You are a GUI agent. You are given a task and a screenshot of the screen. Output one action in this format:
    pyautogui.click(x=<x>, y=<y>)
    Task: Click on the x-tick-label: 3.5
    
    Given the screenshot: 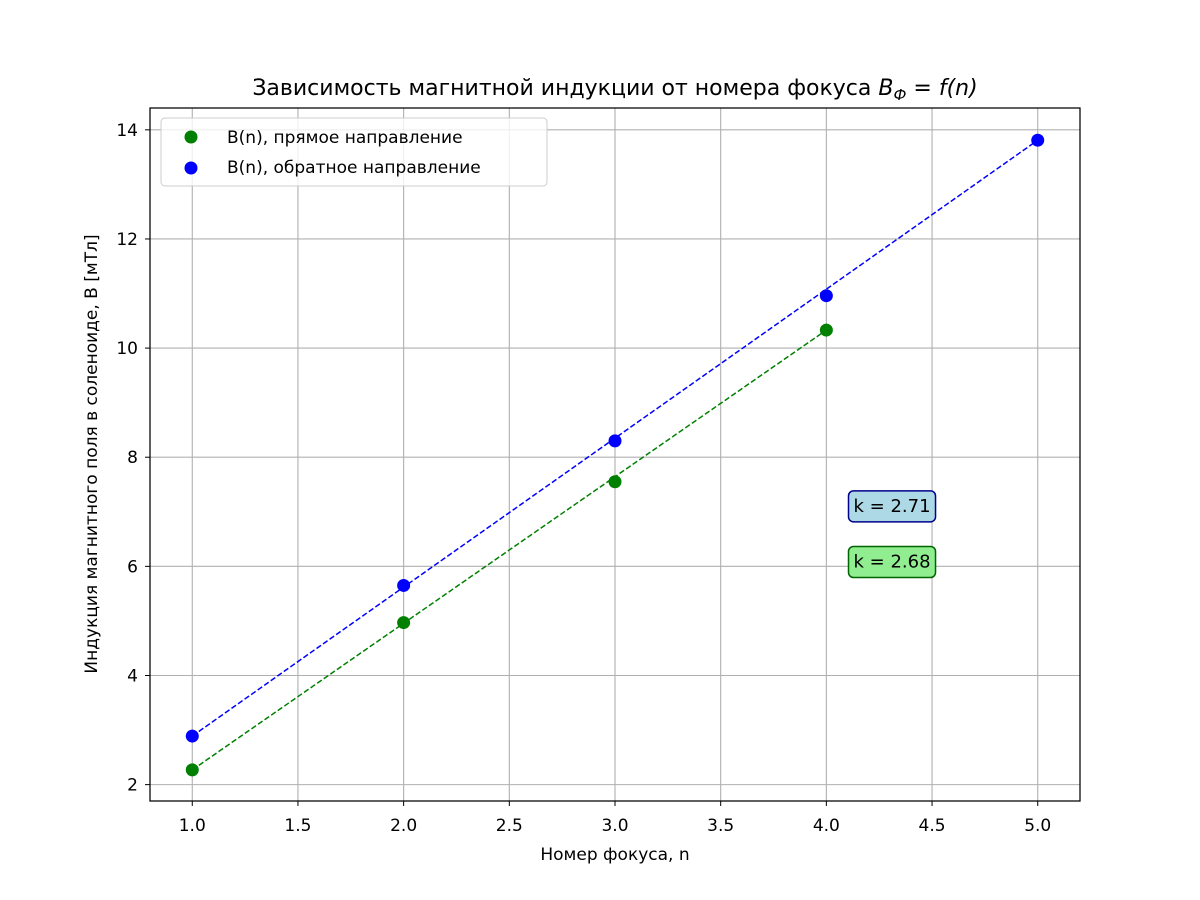 What is the action you would take?
    pyautogui.click(x=720, y=826)
    